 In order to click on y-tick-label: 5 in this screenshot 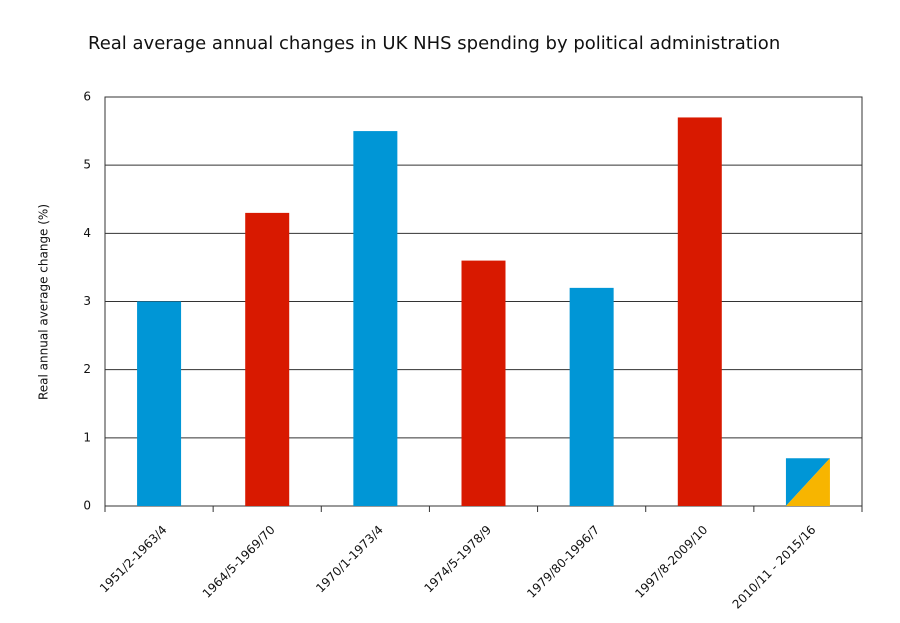, I will do `click(87, 165)`.